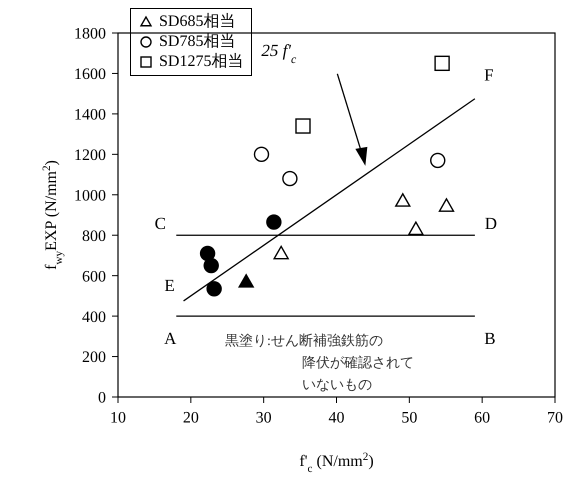 The image size is (571, 482). What do you see at coordinates (490, 338) in the screenshot?
I see `annotation: B` at bounding box center [490, 338].